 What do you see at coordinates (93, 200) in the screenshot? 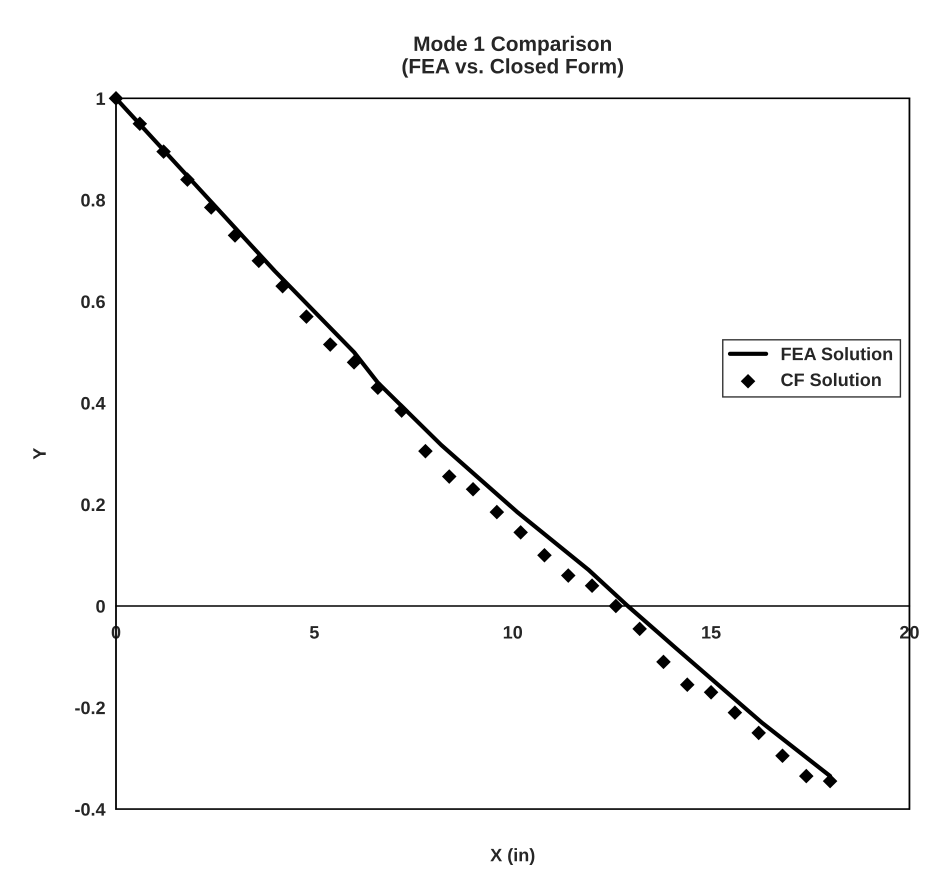
I see `y-tick-label: 0.8` at bounding box center [93, 200].